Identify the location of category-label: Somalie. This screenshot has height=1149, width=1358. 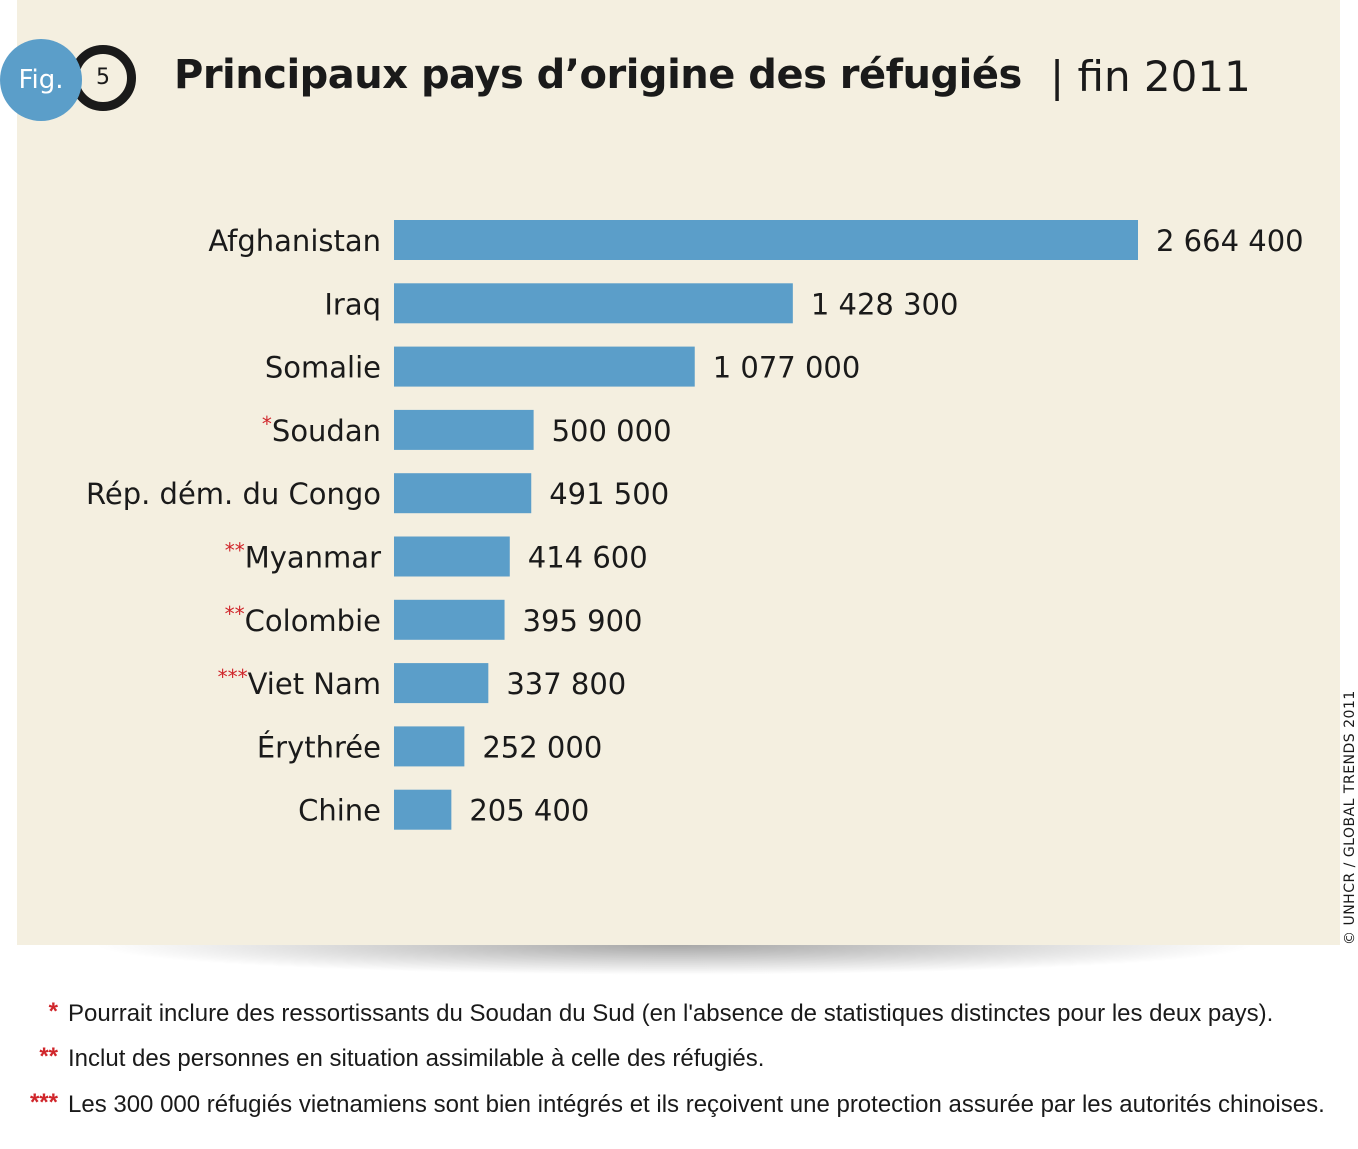
(323, 368).